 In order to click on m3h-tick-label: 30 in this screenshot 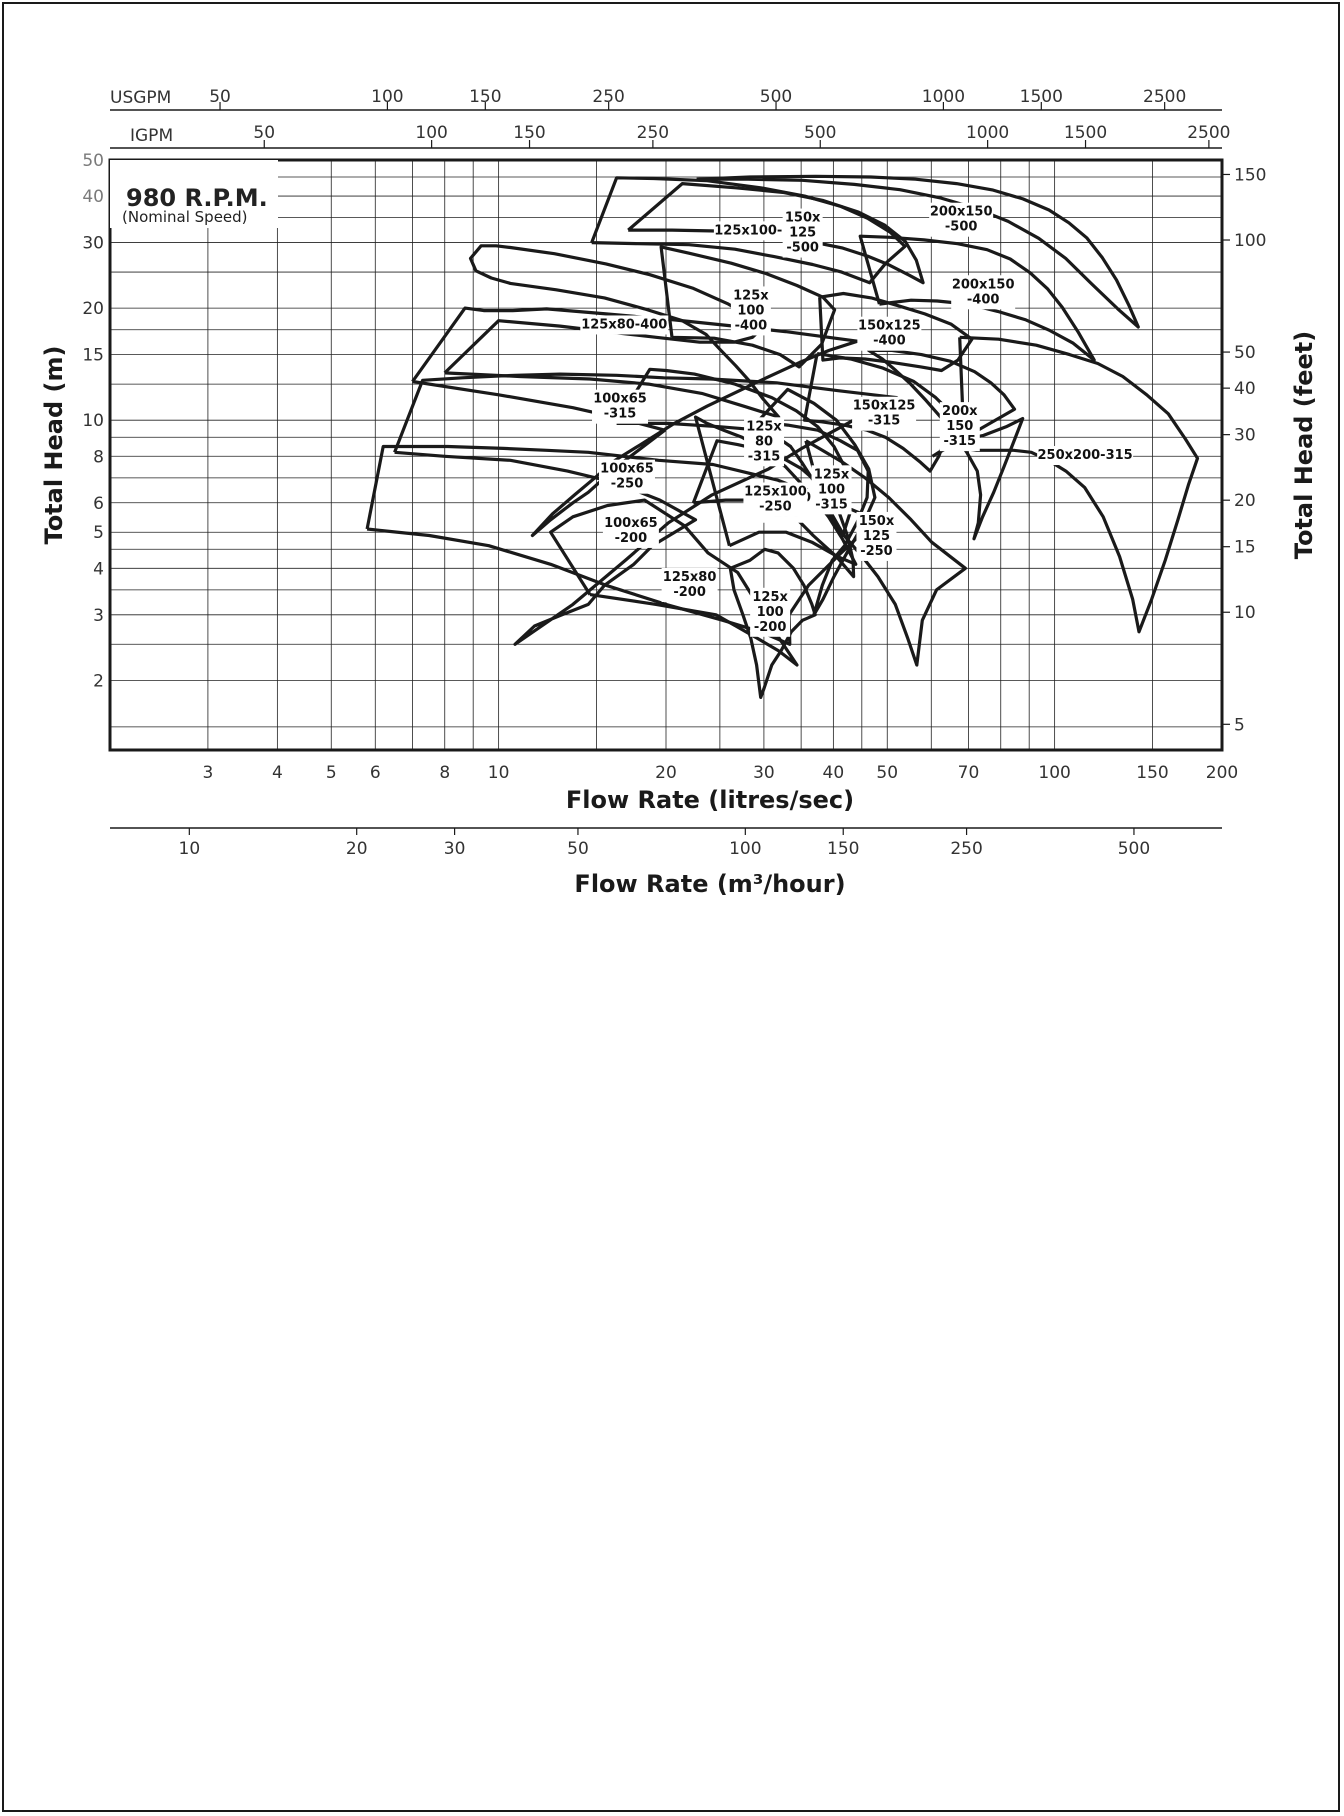, I will do `click(455, 849)`.